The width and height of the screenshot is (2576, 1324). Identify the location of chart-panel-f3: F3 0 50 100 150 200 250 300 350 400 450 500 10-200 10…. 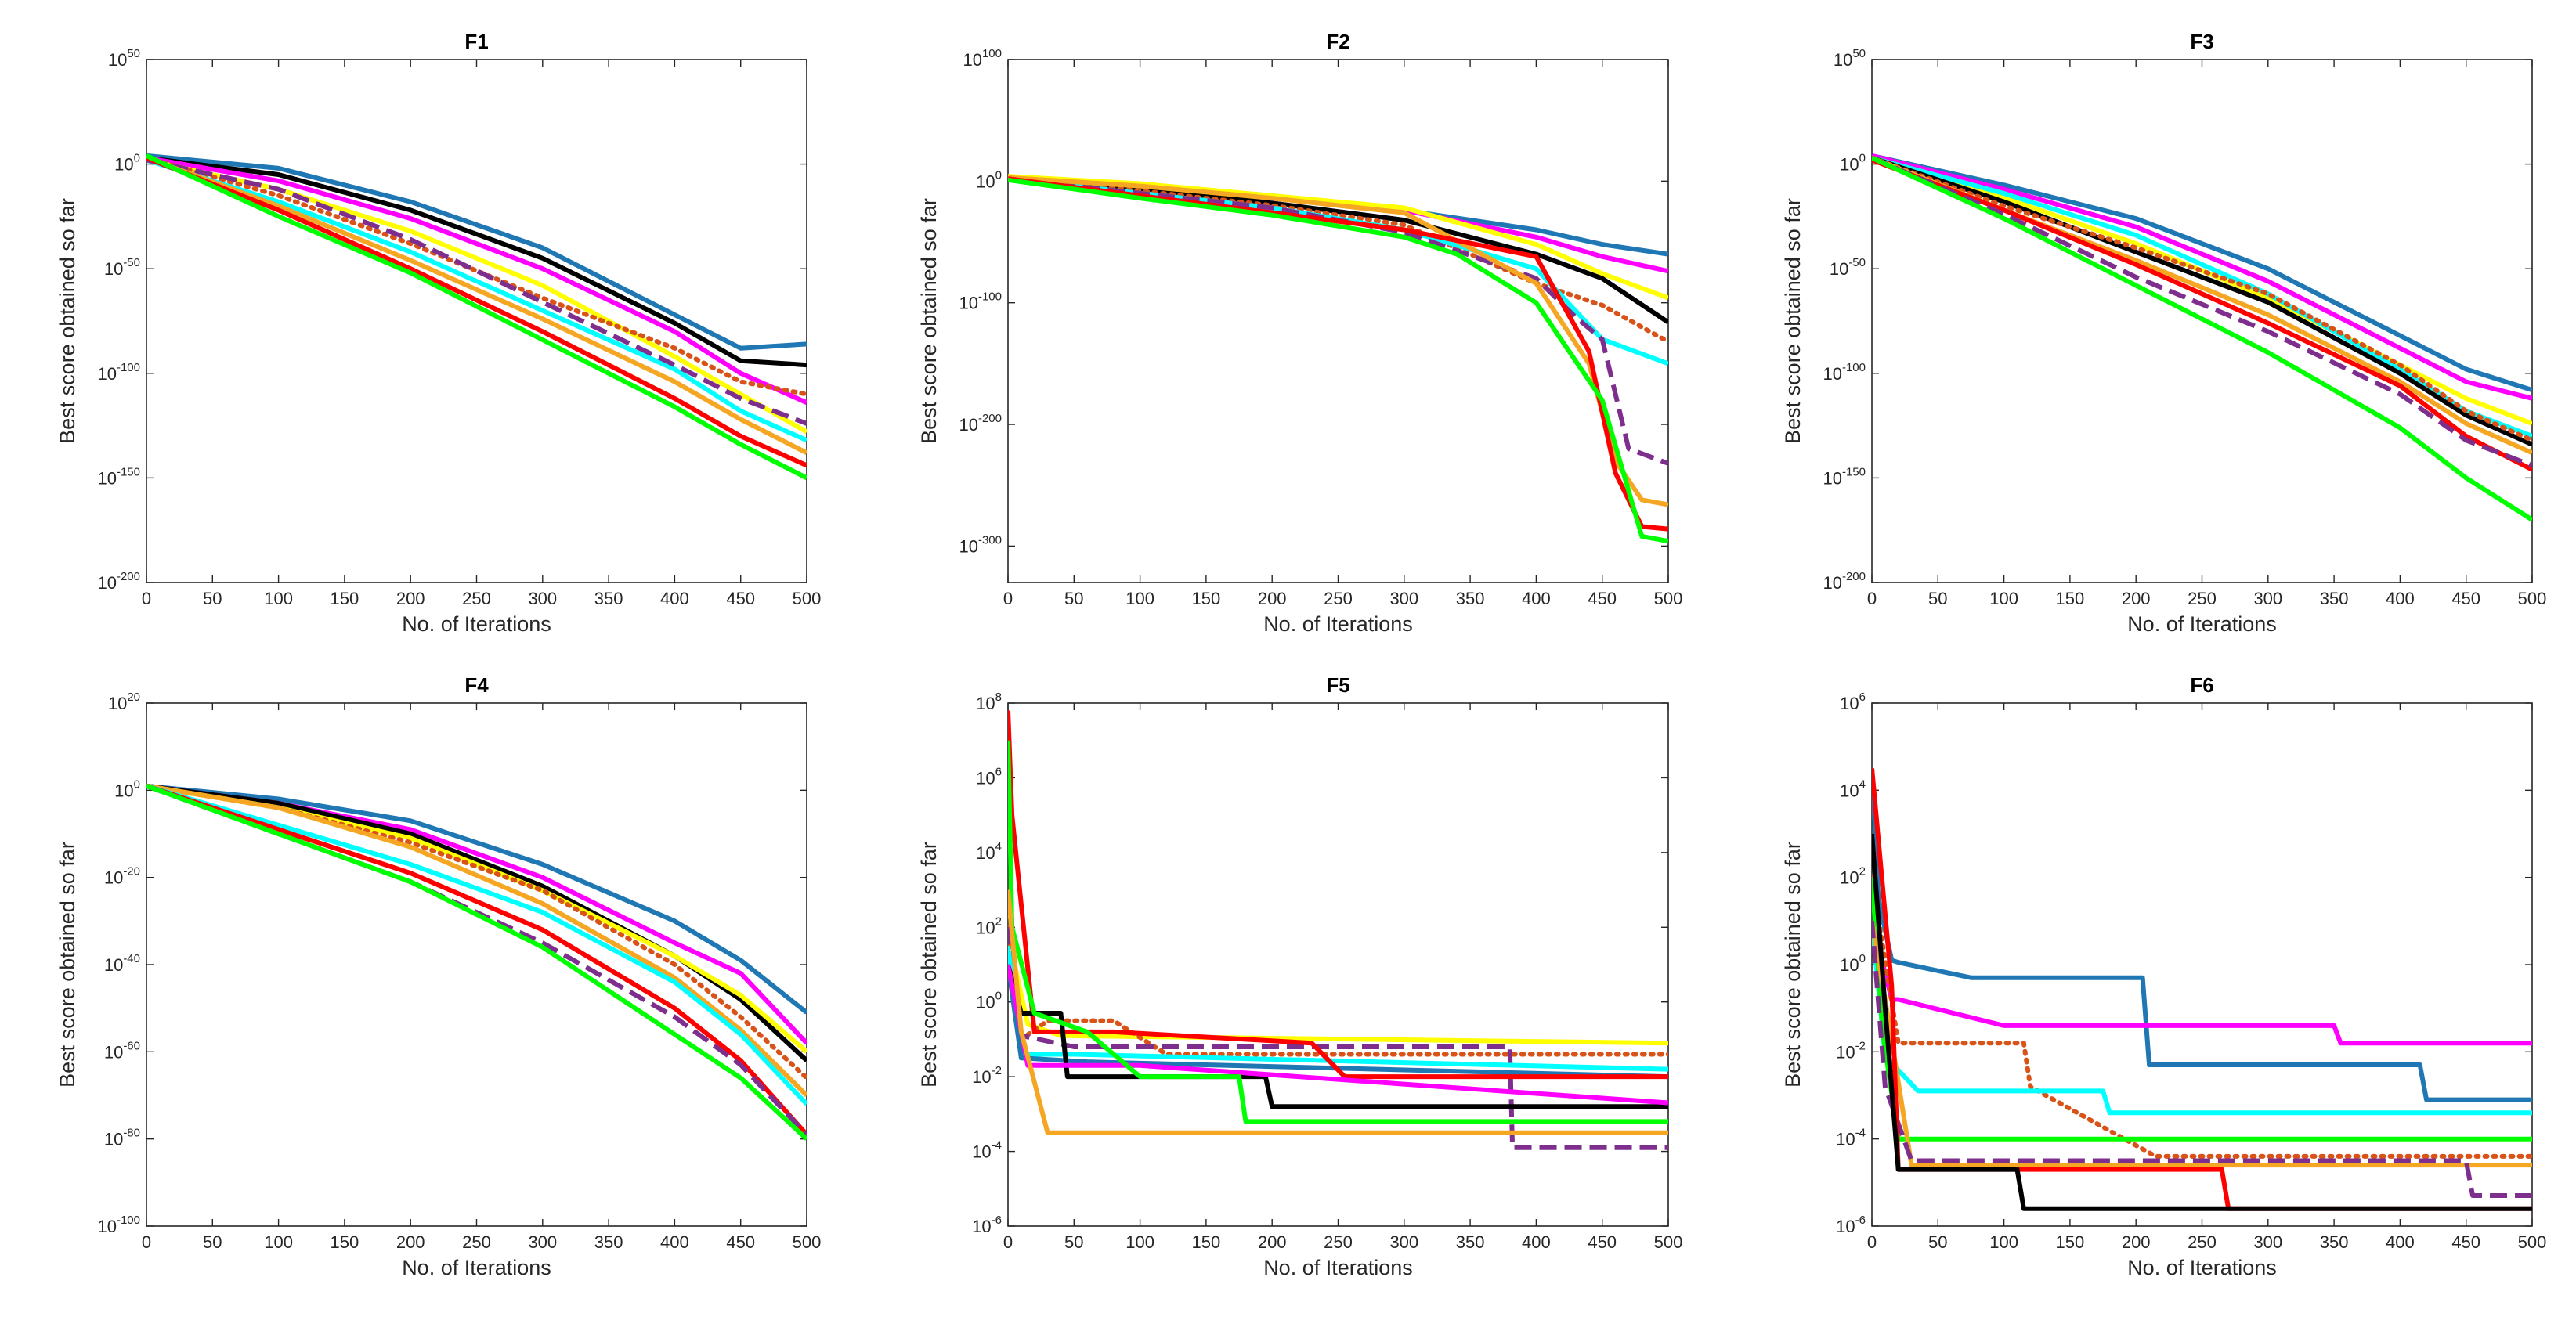
(2163, 333).